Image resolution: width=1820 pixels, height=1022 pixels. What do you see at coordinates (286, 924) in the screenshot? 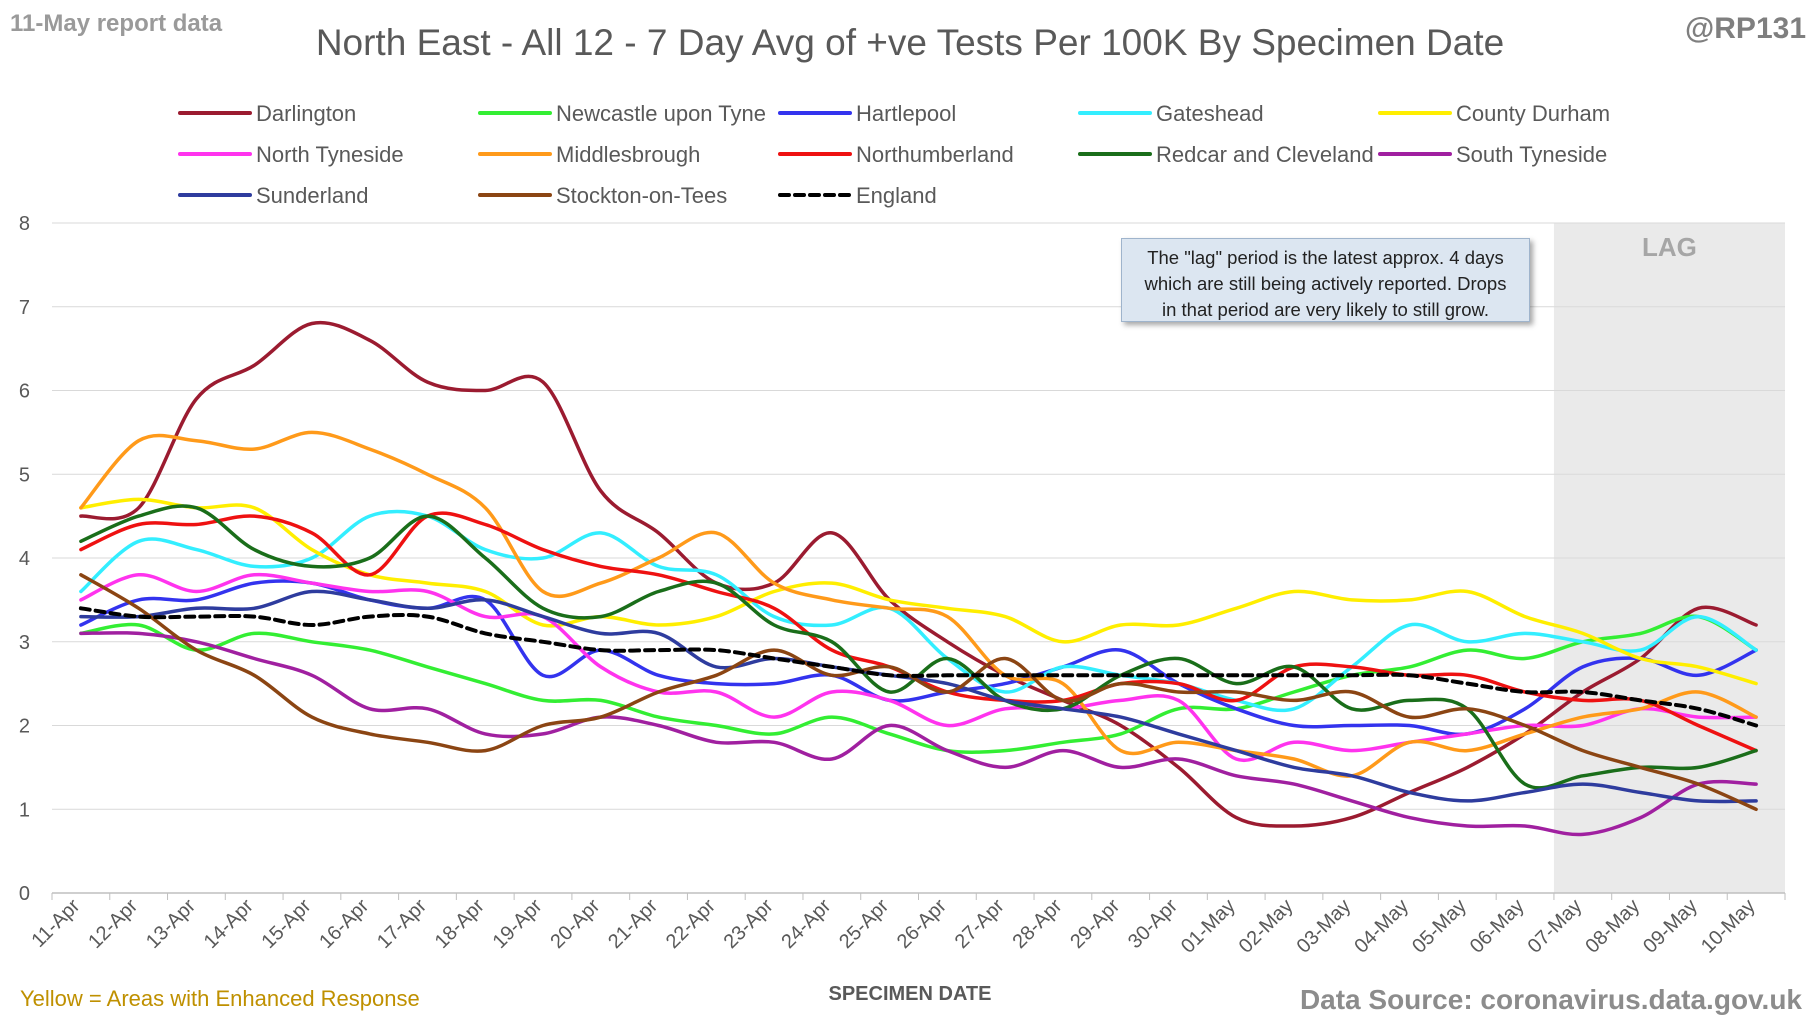
I see `x-tick-label: 15-Apr` at bounding box center [286, 924].